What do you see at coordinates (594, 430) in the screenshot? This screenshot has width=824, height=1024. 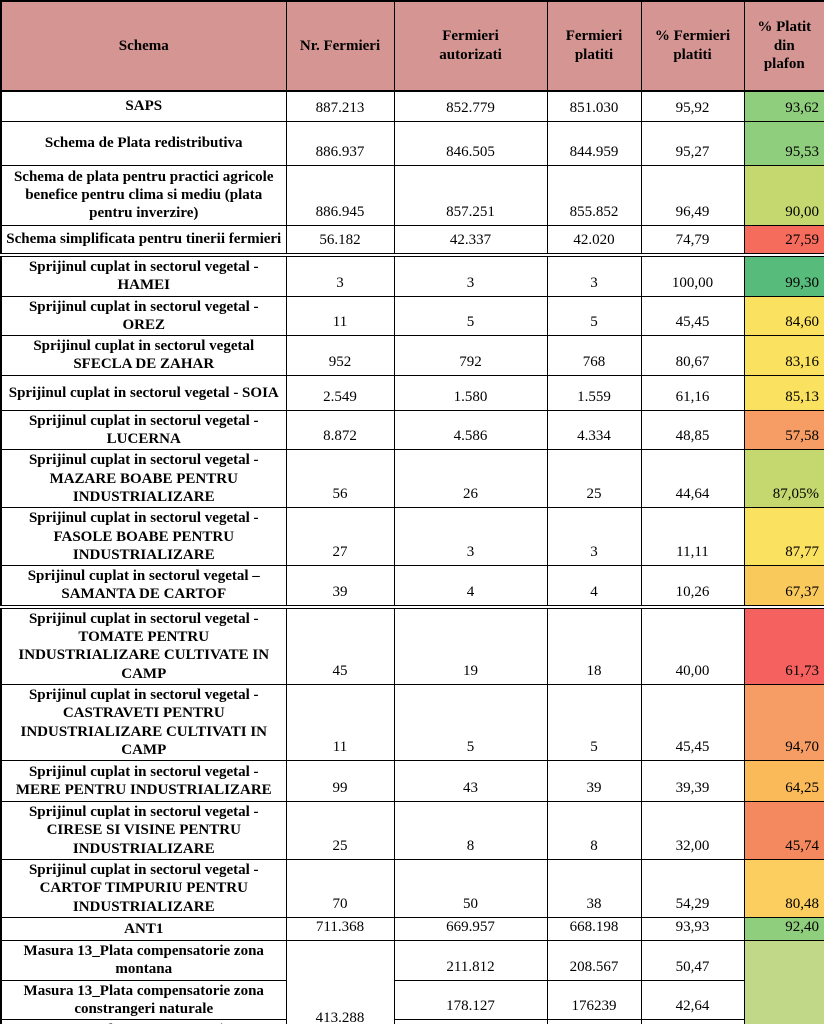 I see `fermieri-platiti-cell: 4.334` at bounding box center [594, 430].